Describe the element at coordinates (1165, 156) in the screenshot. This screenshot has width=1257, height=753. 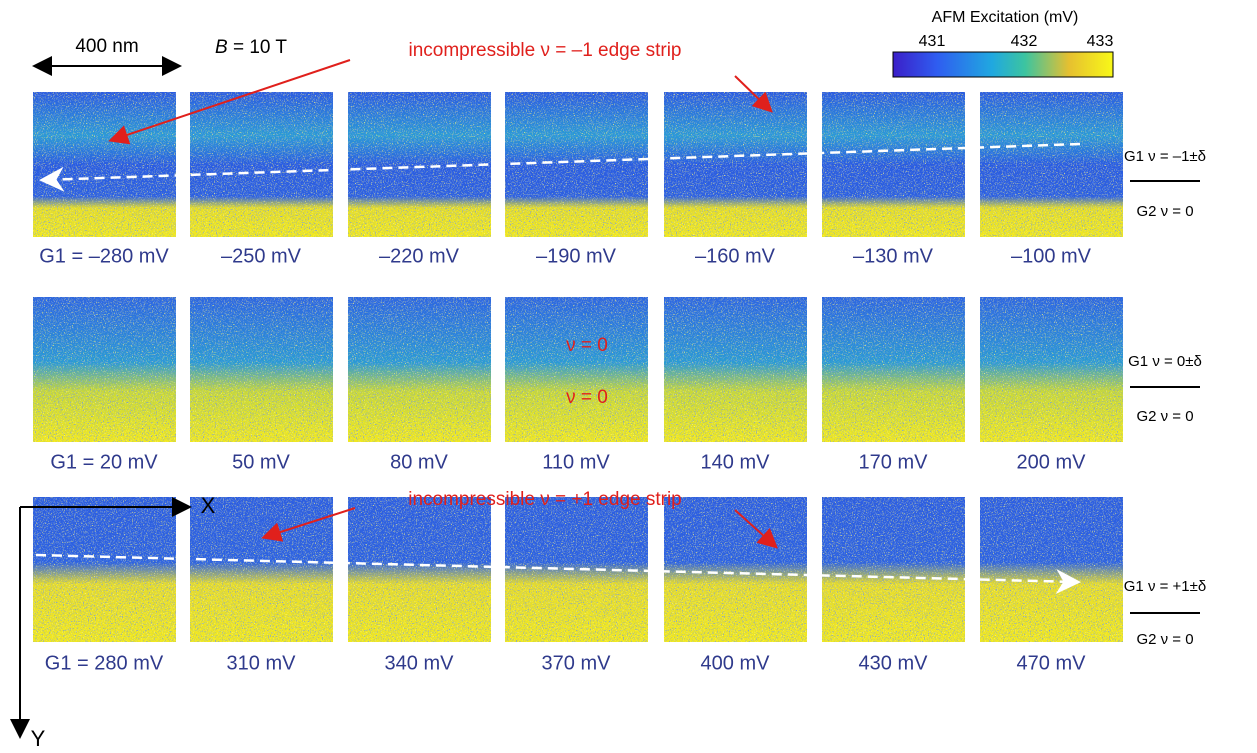
I see `state-top: G1 ν = –1±δ` at that location.